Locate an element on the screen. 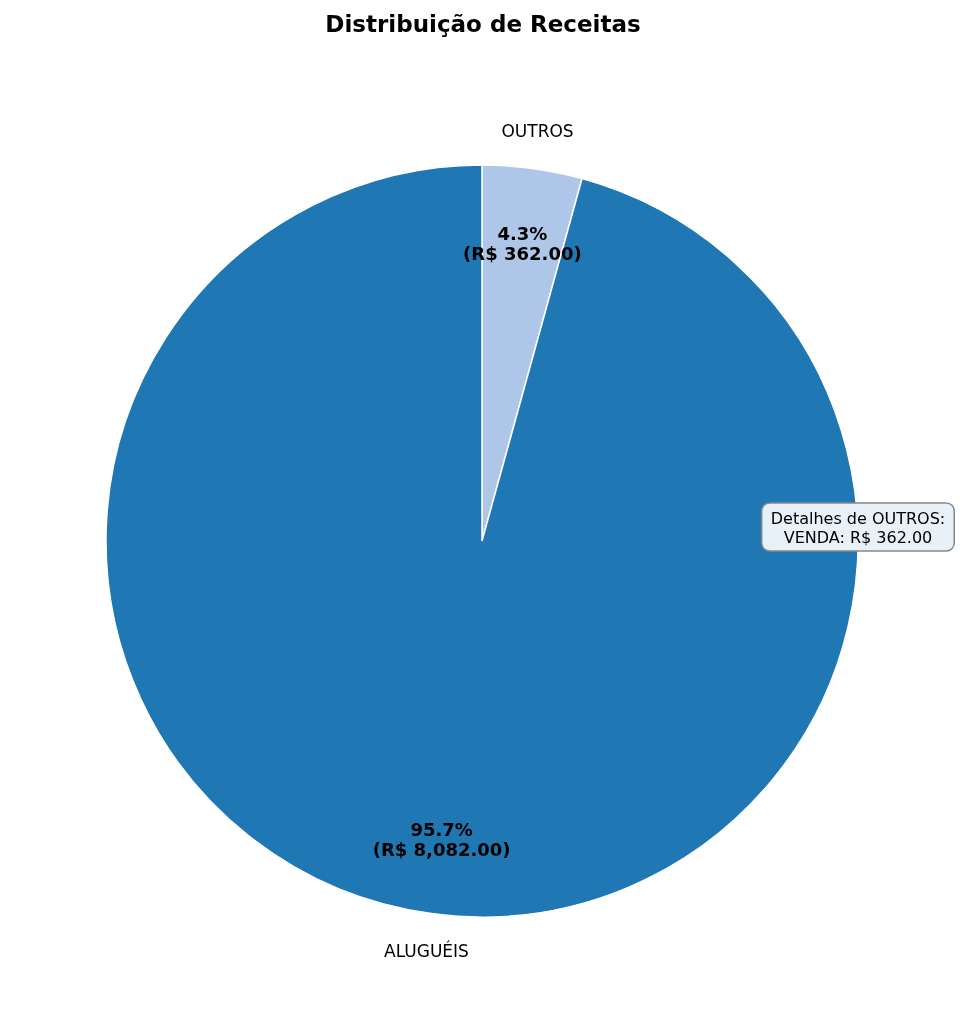 This screenshot has width=966, height=1024. slice-label: ALUGUÉIS is located at coordinates (426, 950).